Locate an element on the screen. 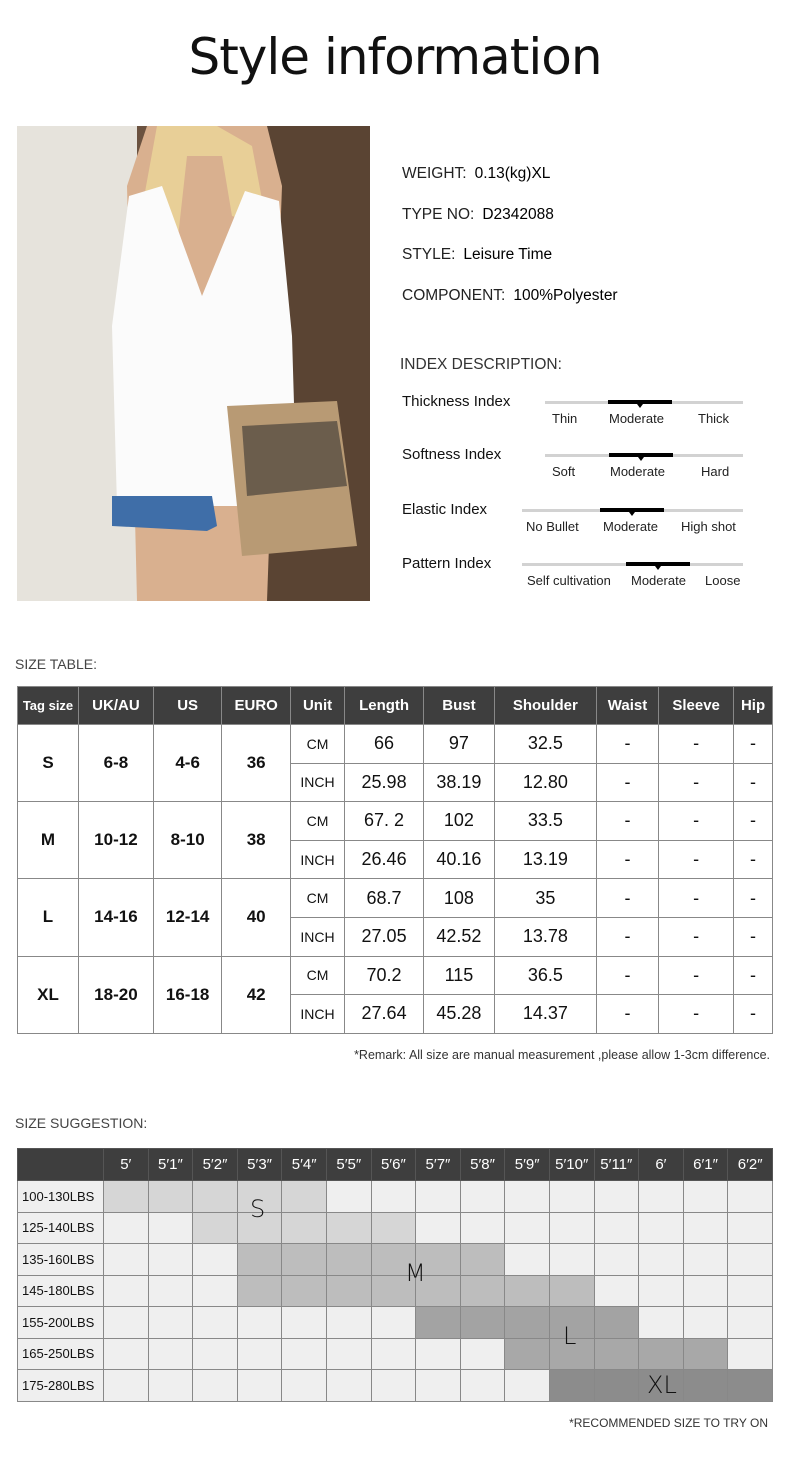 This screenshot has height=1460, width=790. size-euro: 38 is located at coordinates (256, 840).